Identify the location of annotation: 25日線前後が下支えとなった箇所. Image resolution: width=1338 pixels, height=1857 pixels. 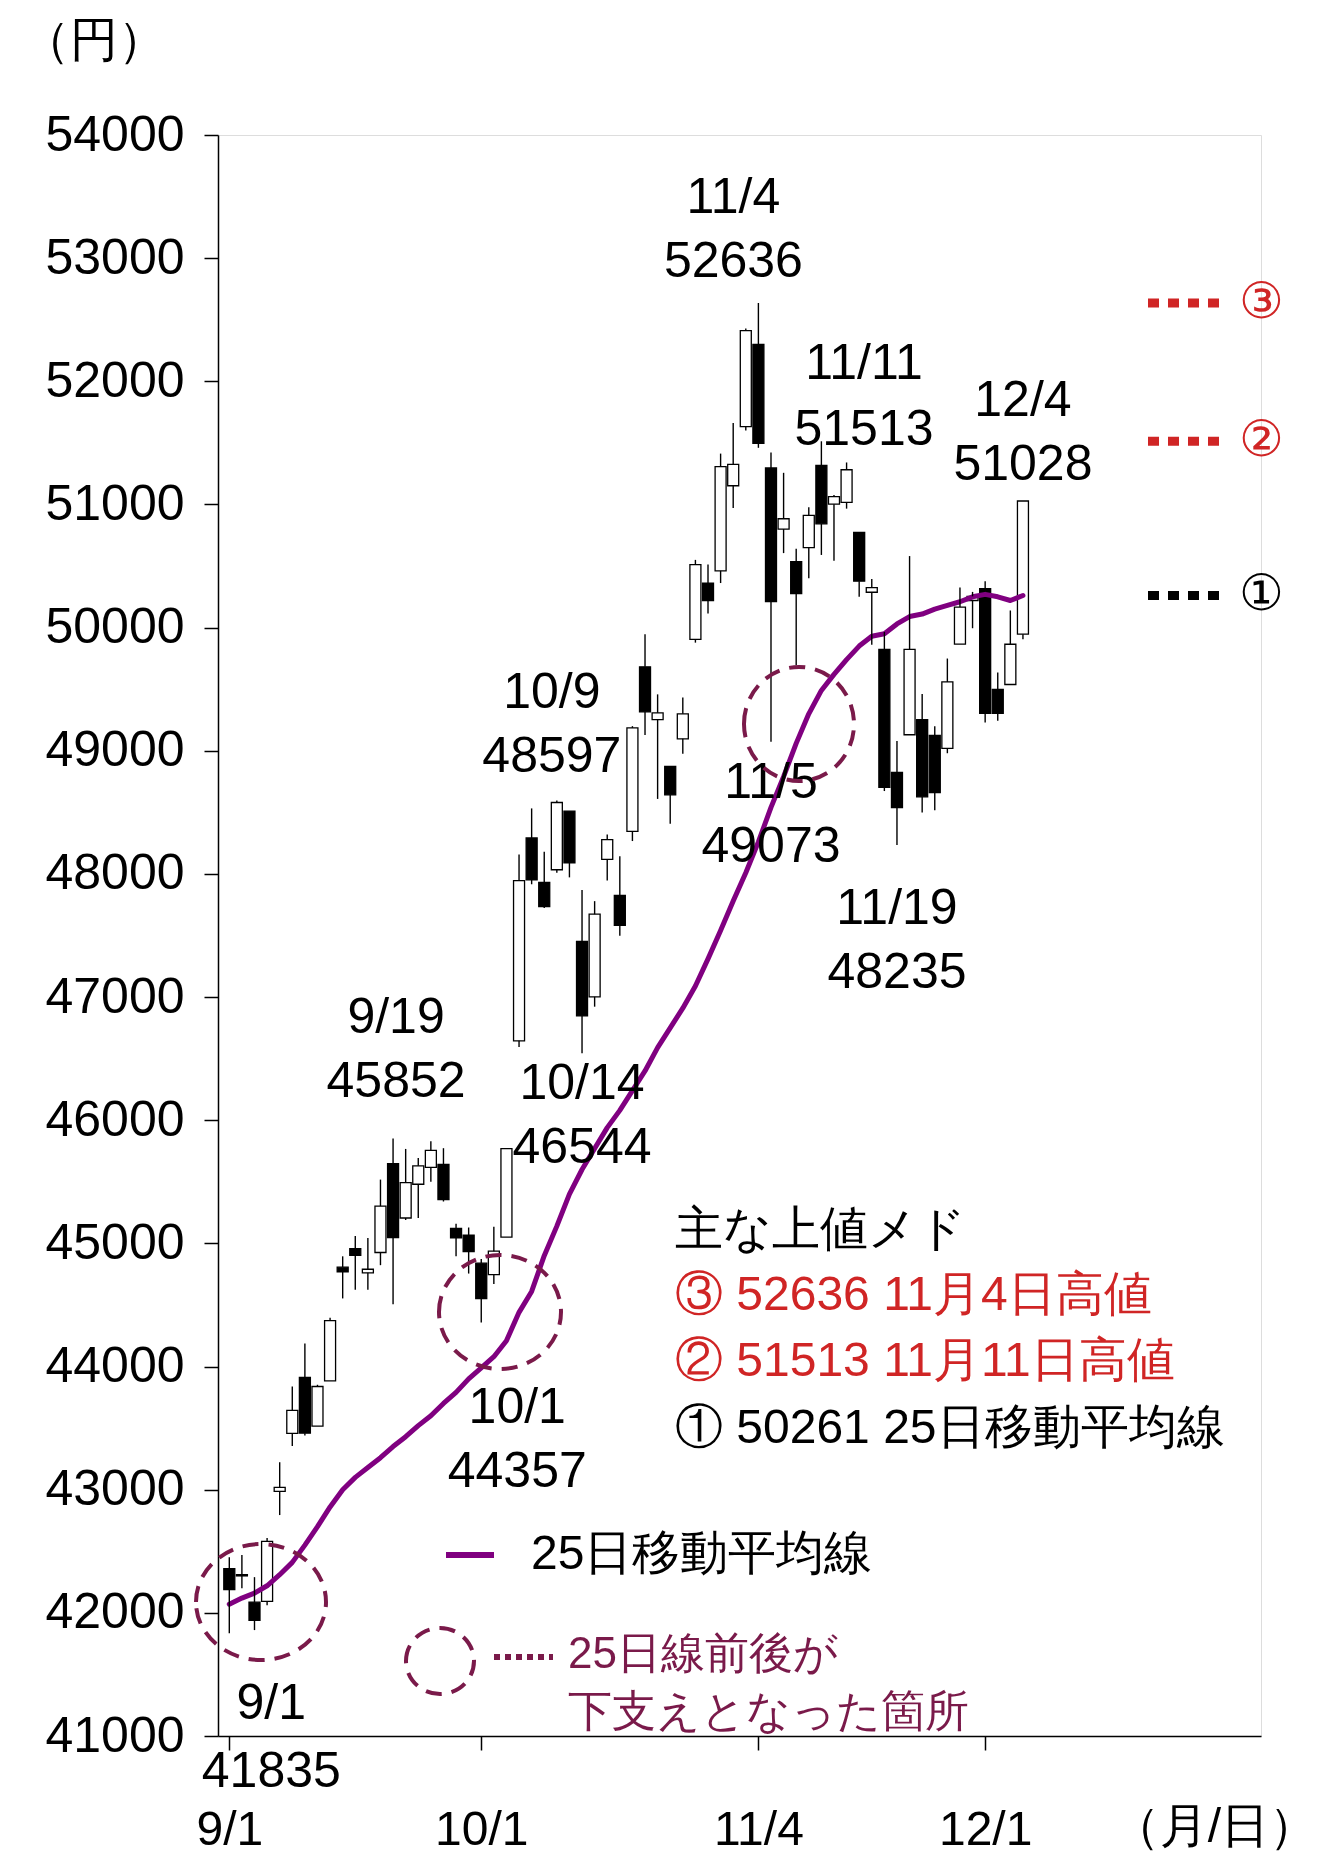
(768, 1681).